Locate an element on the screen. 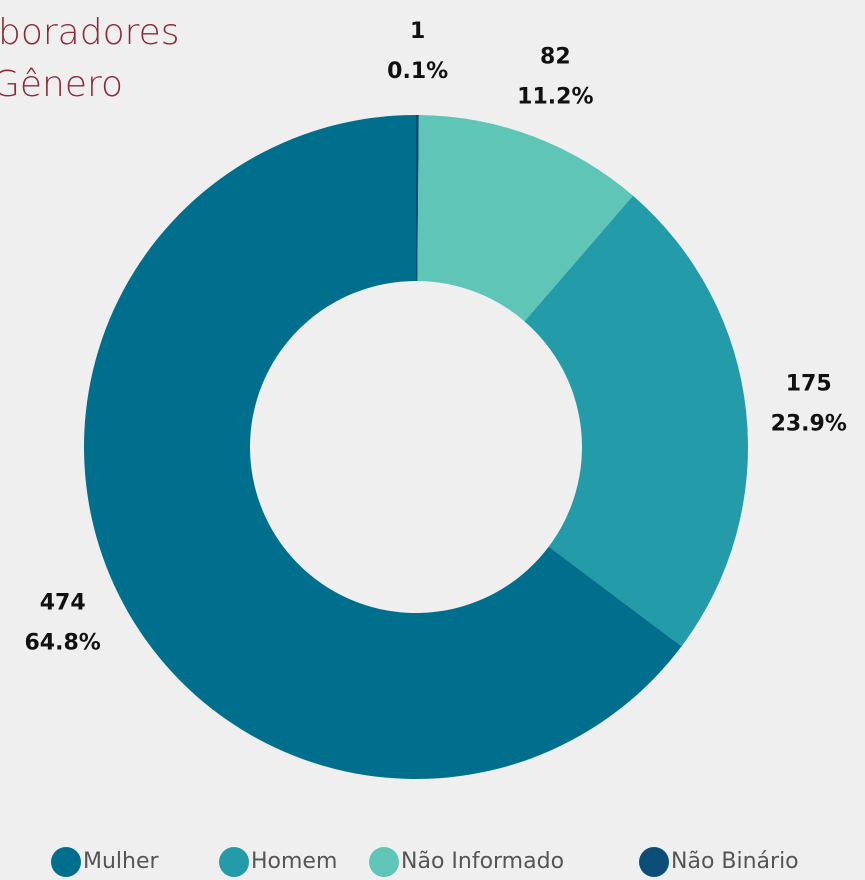  value-label: 82 is located at coordinates (555, 56).